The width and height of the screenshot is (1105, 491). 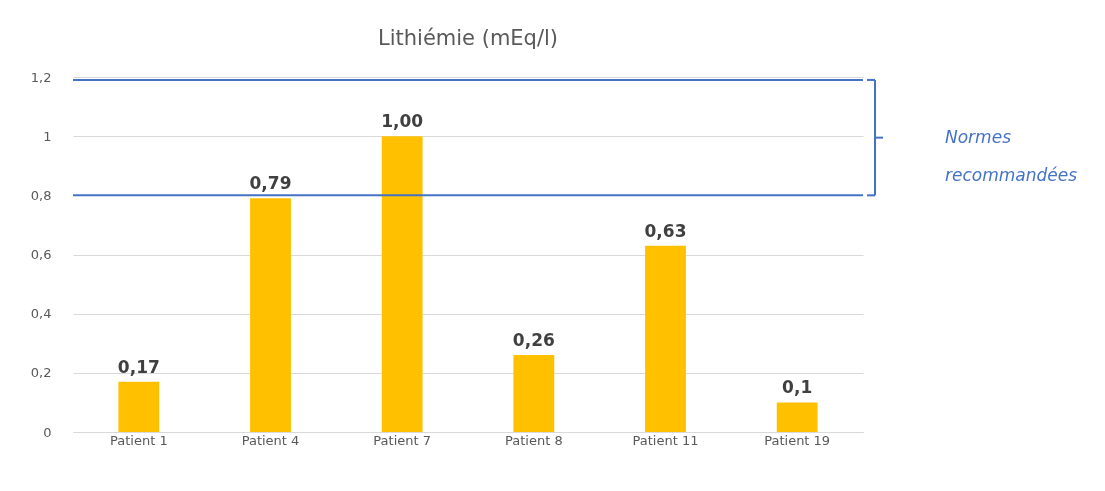 What do you see at coordinates (41, 373) in the screenshot?
I see `y-tick-label: 0,2` at bounding box center [41, 373].